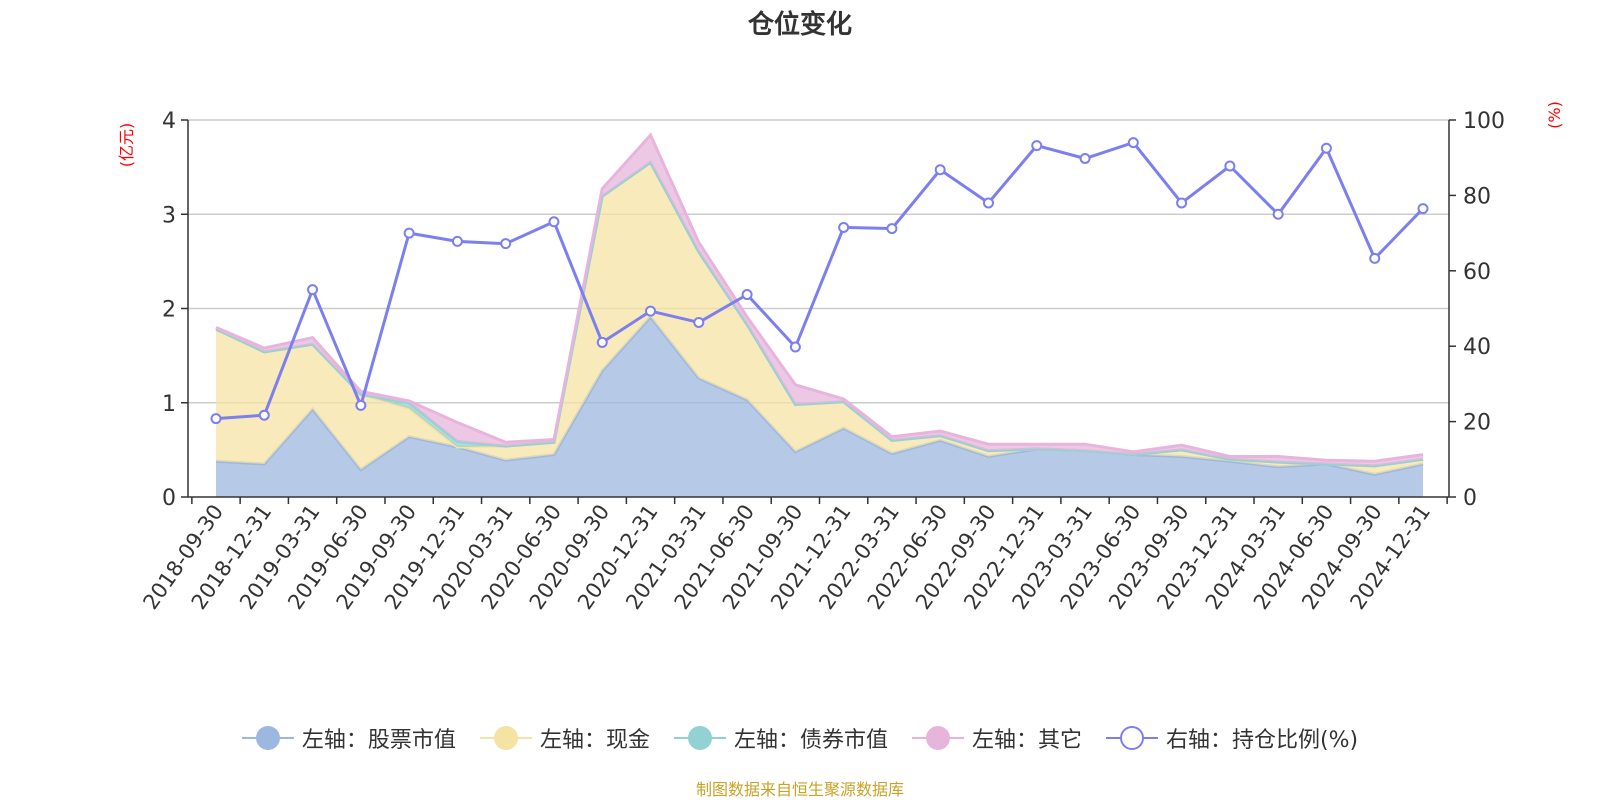 Image resolution: width=1600 pixels, height=800 pixels. Describe the element at coordinates (169, 121) in the screenshot. I see `left-tick-label: 4` at that location.